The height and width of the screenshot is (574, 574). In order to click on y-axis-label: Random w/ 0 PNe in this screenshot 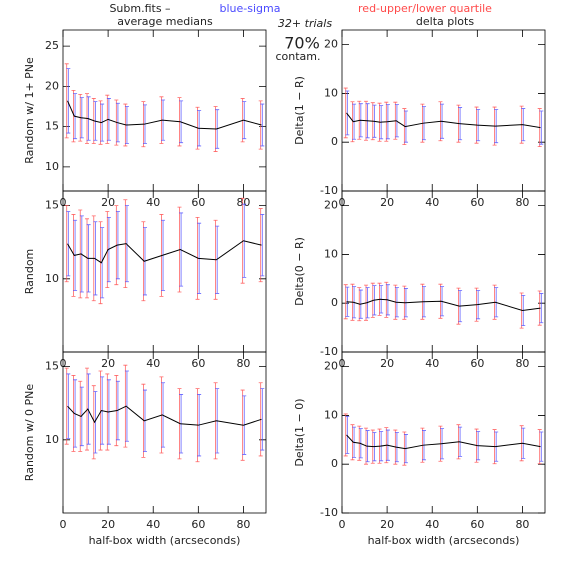, I will do `click(29, 433)`.